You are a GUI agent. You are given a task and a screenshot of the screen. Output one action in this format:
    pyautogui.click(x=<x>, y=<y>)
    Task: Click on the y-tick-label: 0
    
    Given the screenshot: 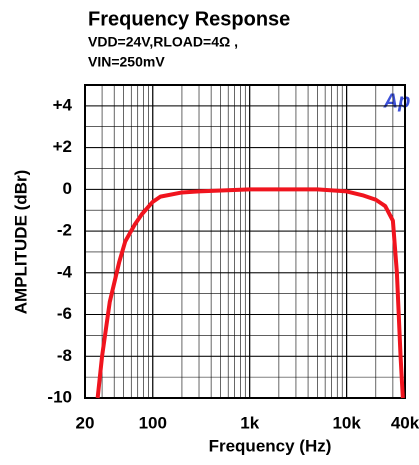 What is the action you would take?
    pyautogui.click(x=67, y=188)
    